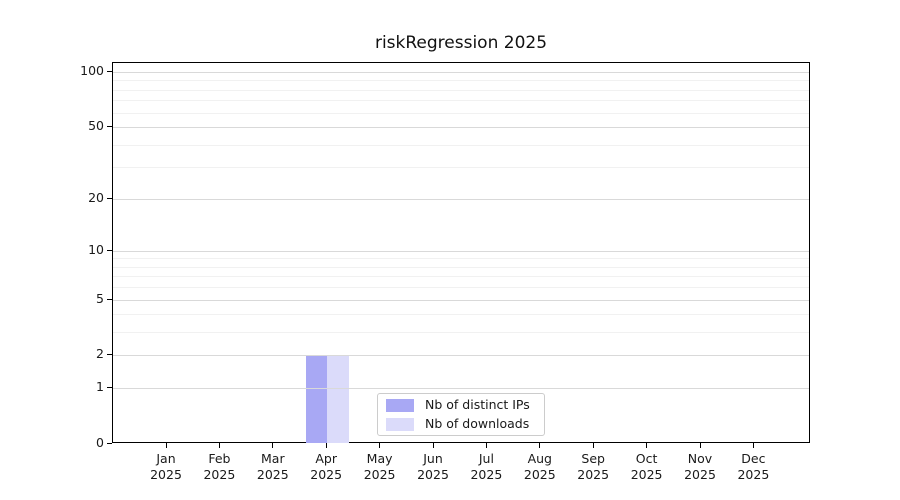  What do you see at coordinates (477, 404) in the screenshot?
I see `legend-label-distinct-ips: Nb of distinct IPs` at bounding box center [477, 404].